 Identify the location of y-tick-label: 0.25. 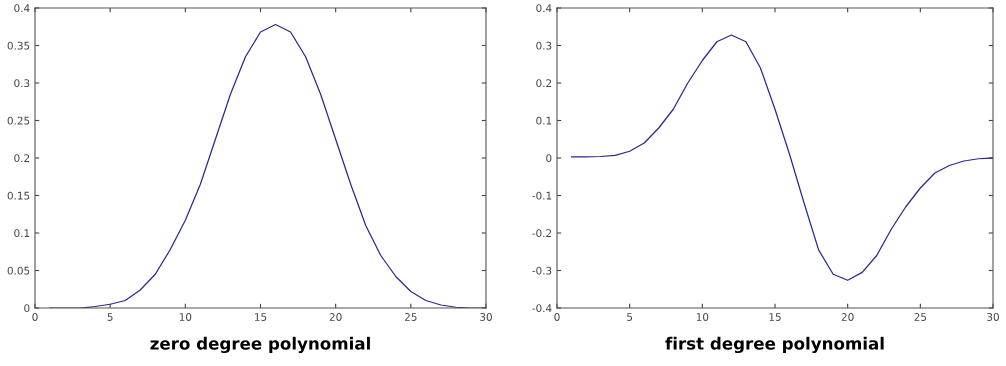
(18, 120).